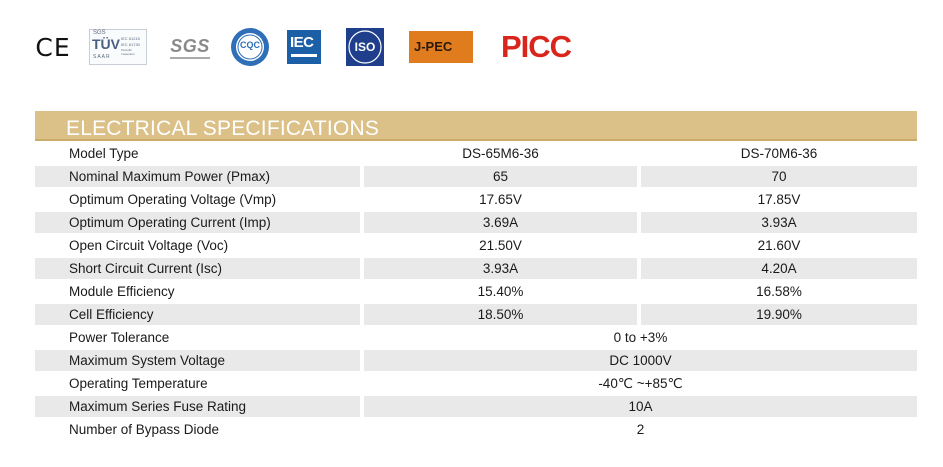 The image size is (943, 467). Describe the element at coordinates (500, 222) in the screenshot. I see `model-1-value: 3.69A` at that location.